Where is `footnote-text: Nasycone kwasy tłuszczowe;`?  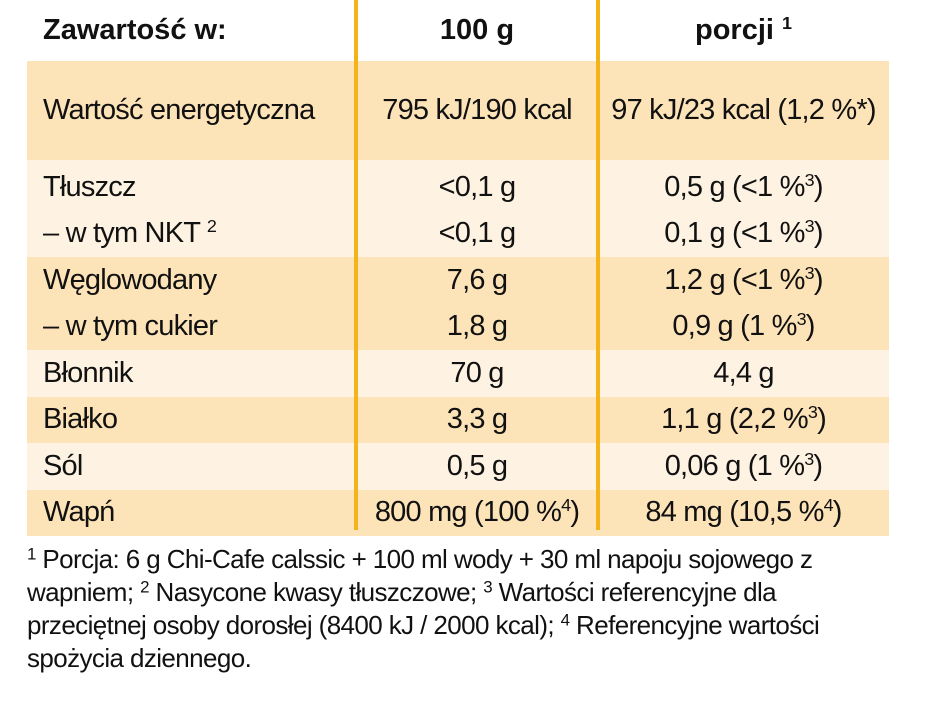
footnote-text: Nasycone kwasy tłuszczowe; is located at coordinates (316, 592).